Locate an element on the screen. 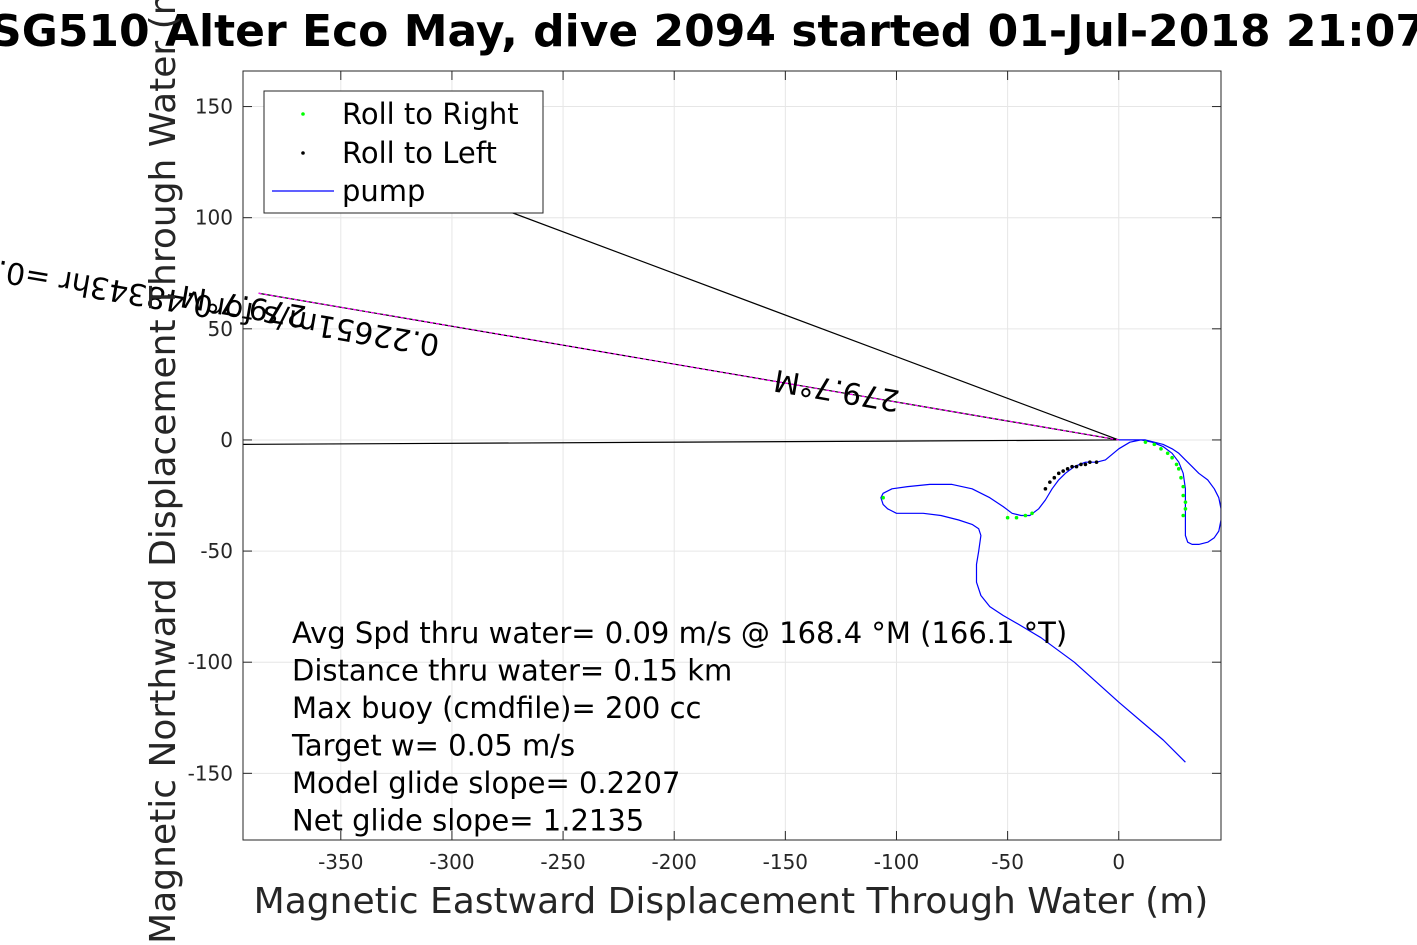 This screenshot has height=945, width=1417. y-tick-label: 150 is located at coordinates (214, 107).